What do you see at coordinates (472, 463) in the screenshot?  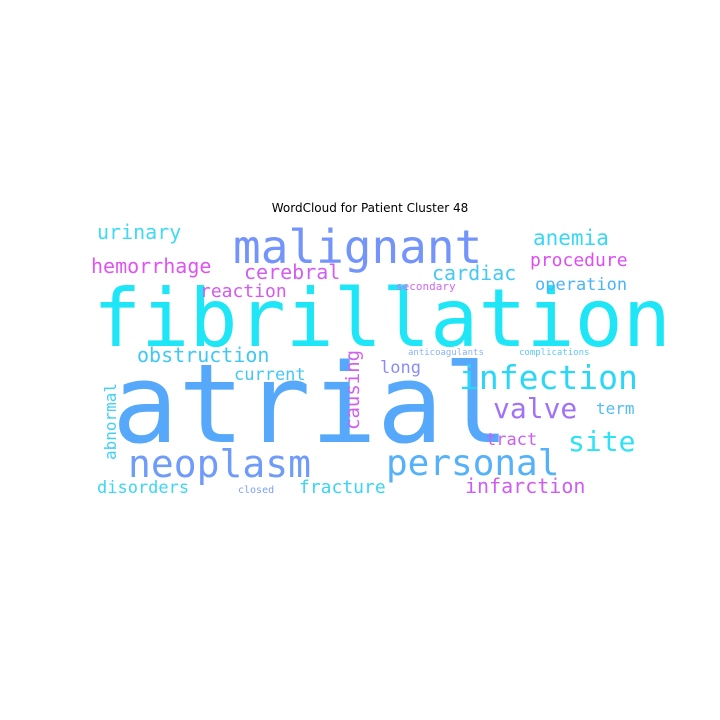 I see `word-personal: personal` at bounding box center [472, 463].